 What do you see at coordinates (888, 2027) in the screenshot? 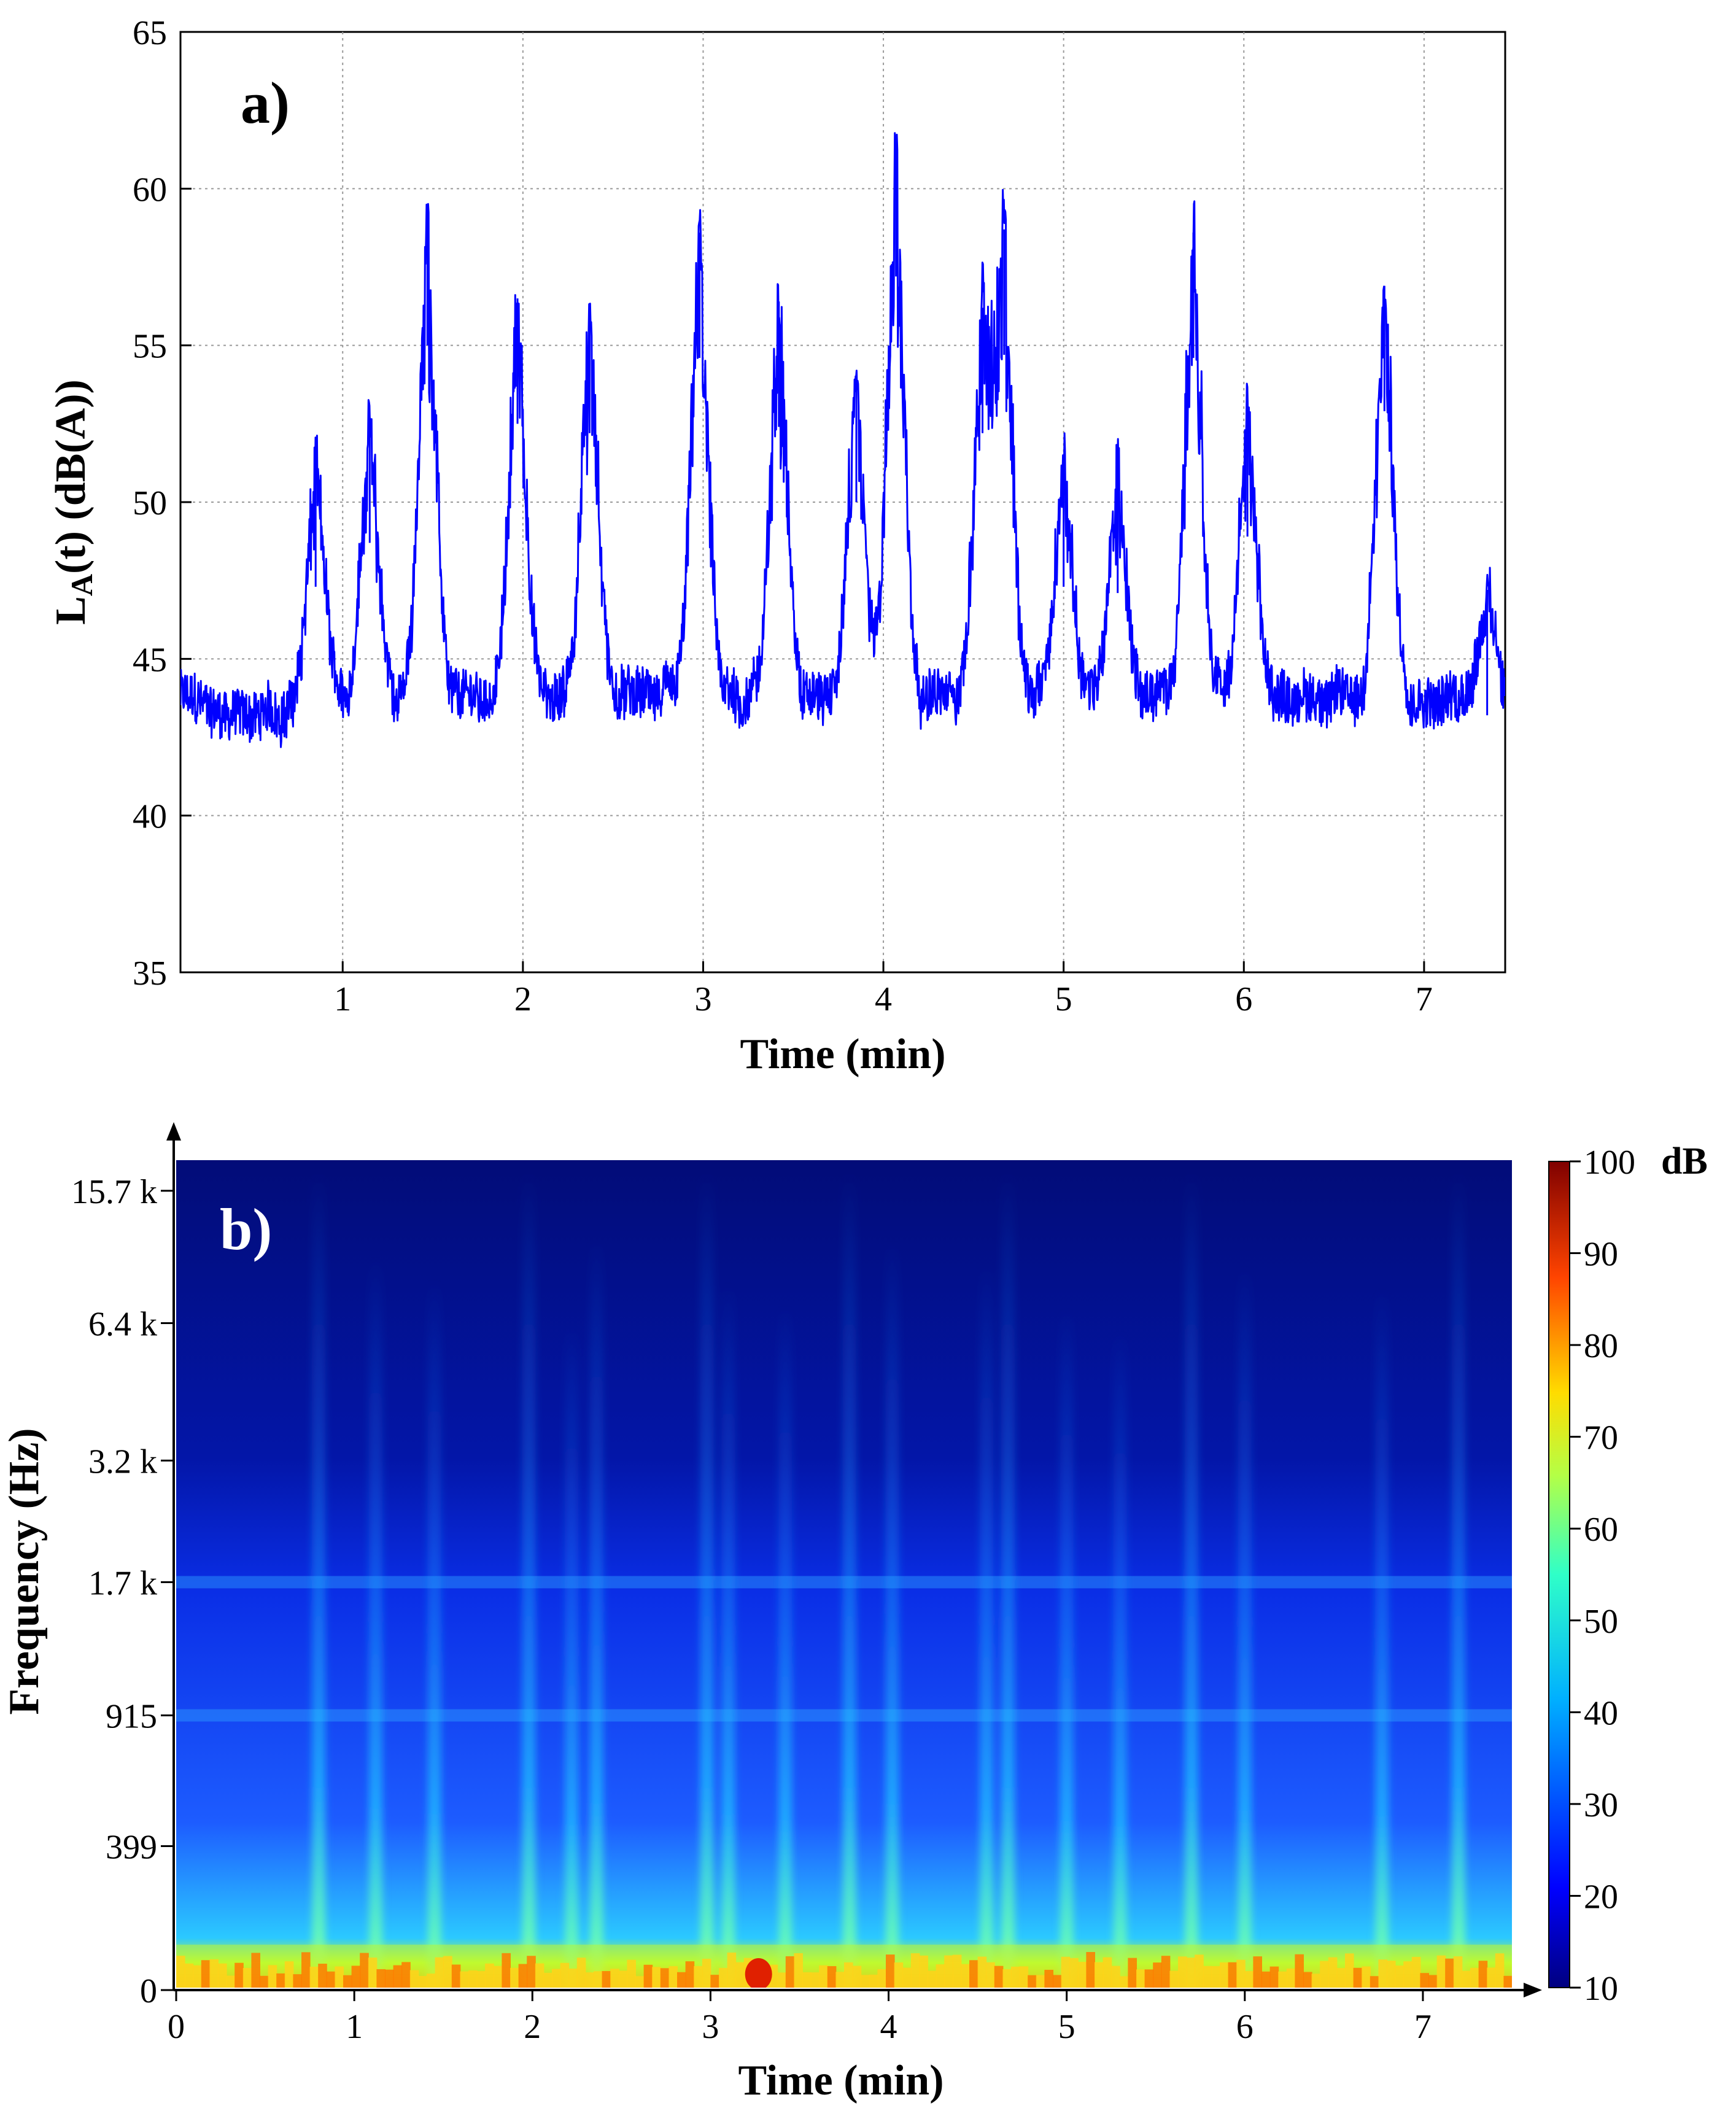
I see `x-tick-label: 4` at bounding box center [888, 2027].